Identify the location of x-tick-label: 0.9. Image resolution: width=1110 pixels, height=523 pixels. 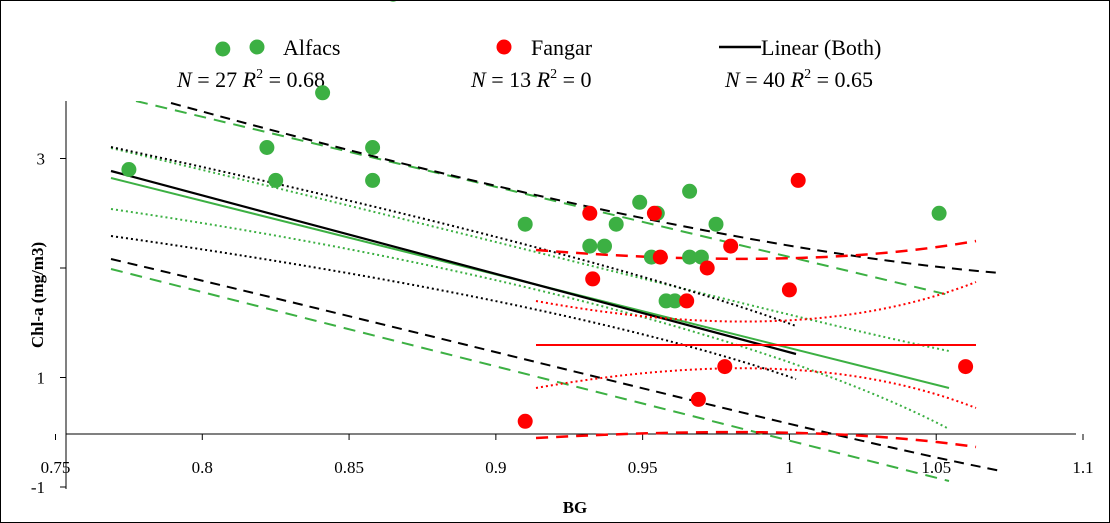
(495, 467).